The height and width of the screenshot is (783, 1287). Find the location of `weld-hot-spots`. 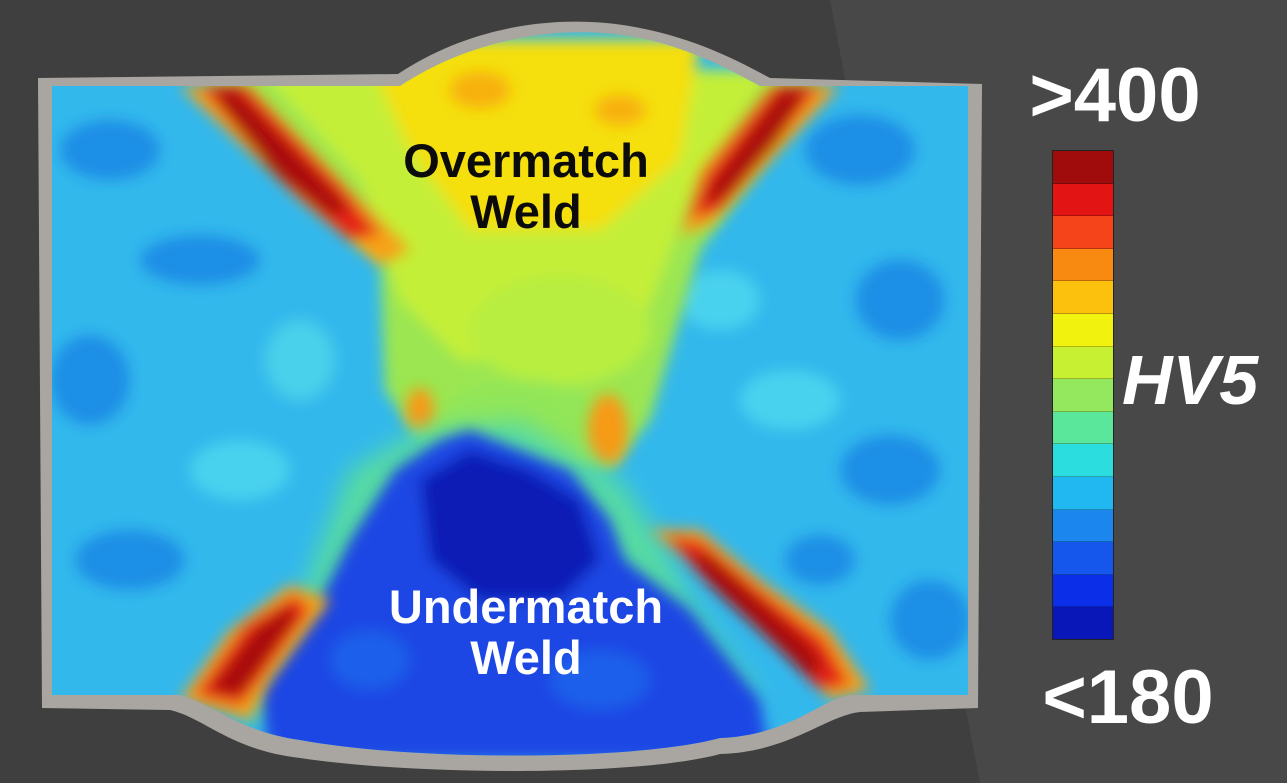

weld-hot-spots is located at coordinates (525, 269).